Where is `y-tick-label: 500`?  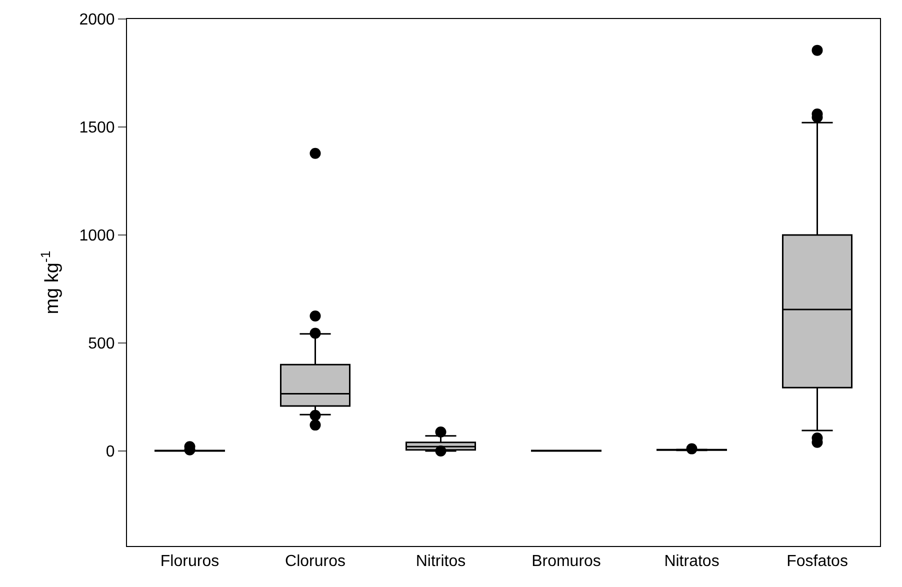
y-tick-label: 500 is located at coordinates (101, 344).